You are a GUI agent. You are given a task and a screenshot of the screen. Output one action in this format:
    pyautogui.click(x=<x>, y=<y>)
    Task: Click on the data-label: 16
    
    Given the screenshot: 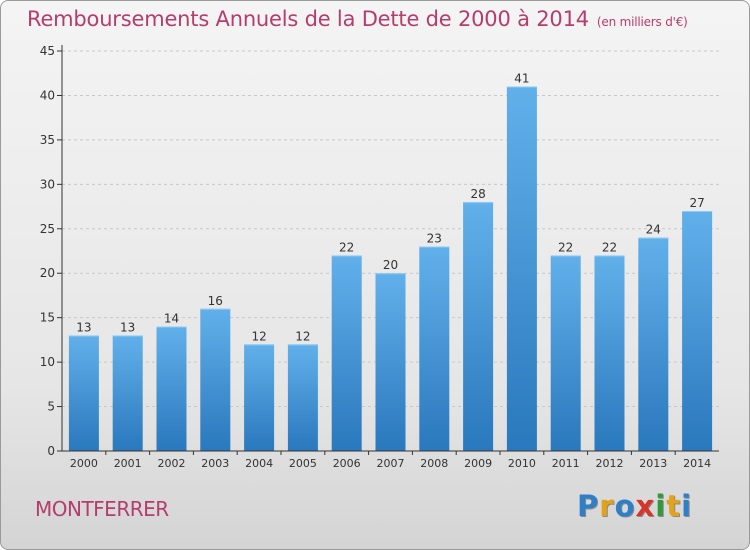 What is the action you would take?
    pyautogui.click(x=215, y=301)
    